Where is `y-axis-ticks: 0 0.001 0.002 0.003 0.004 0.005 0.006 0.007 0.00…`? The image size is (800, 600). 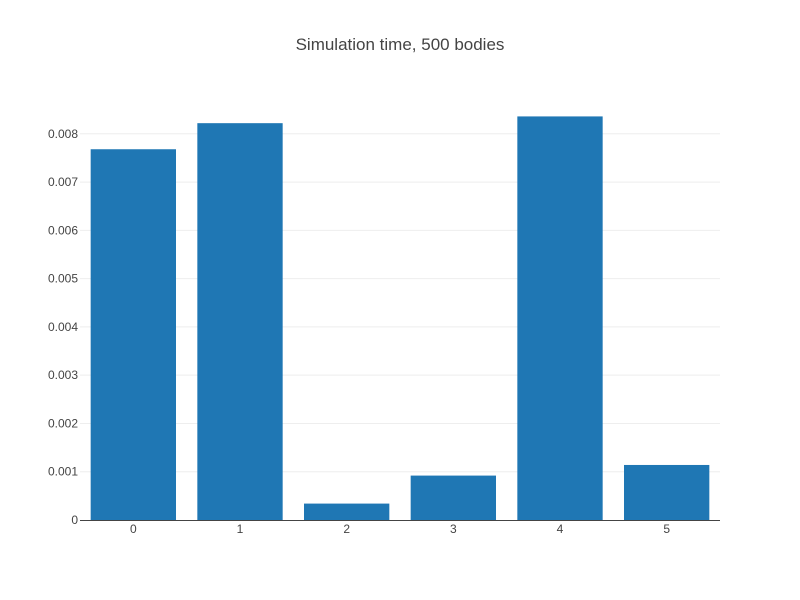
y-axis-ticks: 0 0.001 0.002 0.003 0.004 0.005 0.006 0.007 0.00… is located at coordinates (63, 327).